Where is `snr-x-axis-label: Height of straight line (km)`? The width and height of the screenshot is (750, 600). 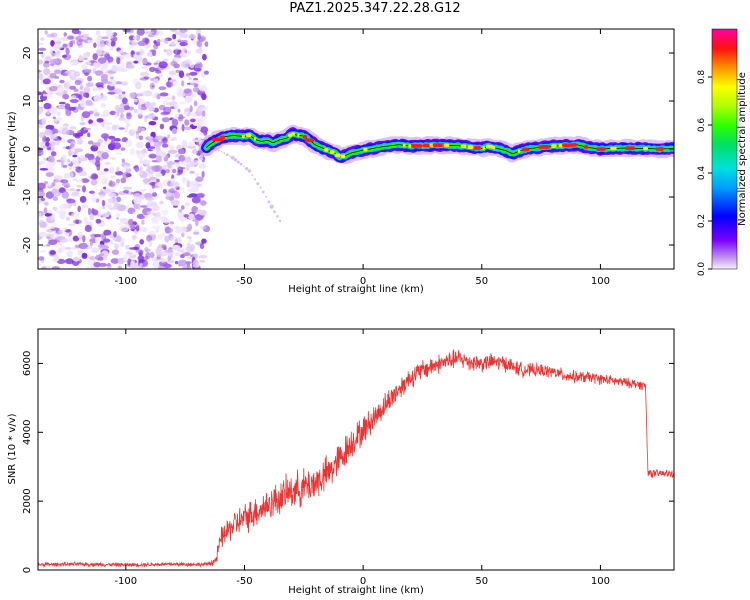
snr-x-axis-label: Height of straight line (km) is located at coordinates (356, 590).